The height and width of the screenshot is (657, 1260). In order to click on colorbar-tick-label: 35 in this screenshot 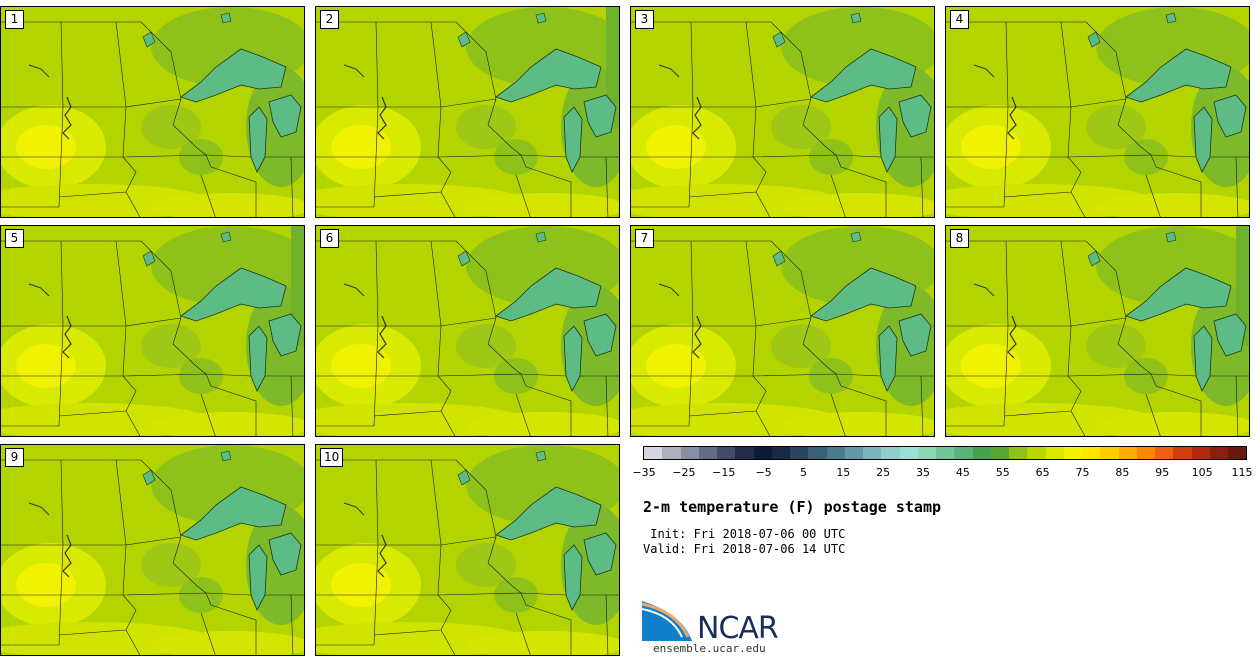, I will do `click(923, 472)`.